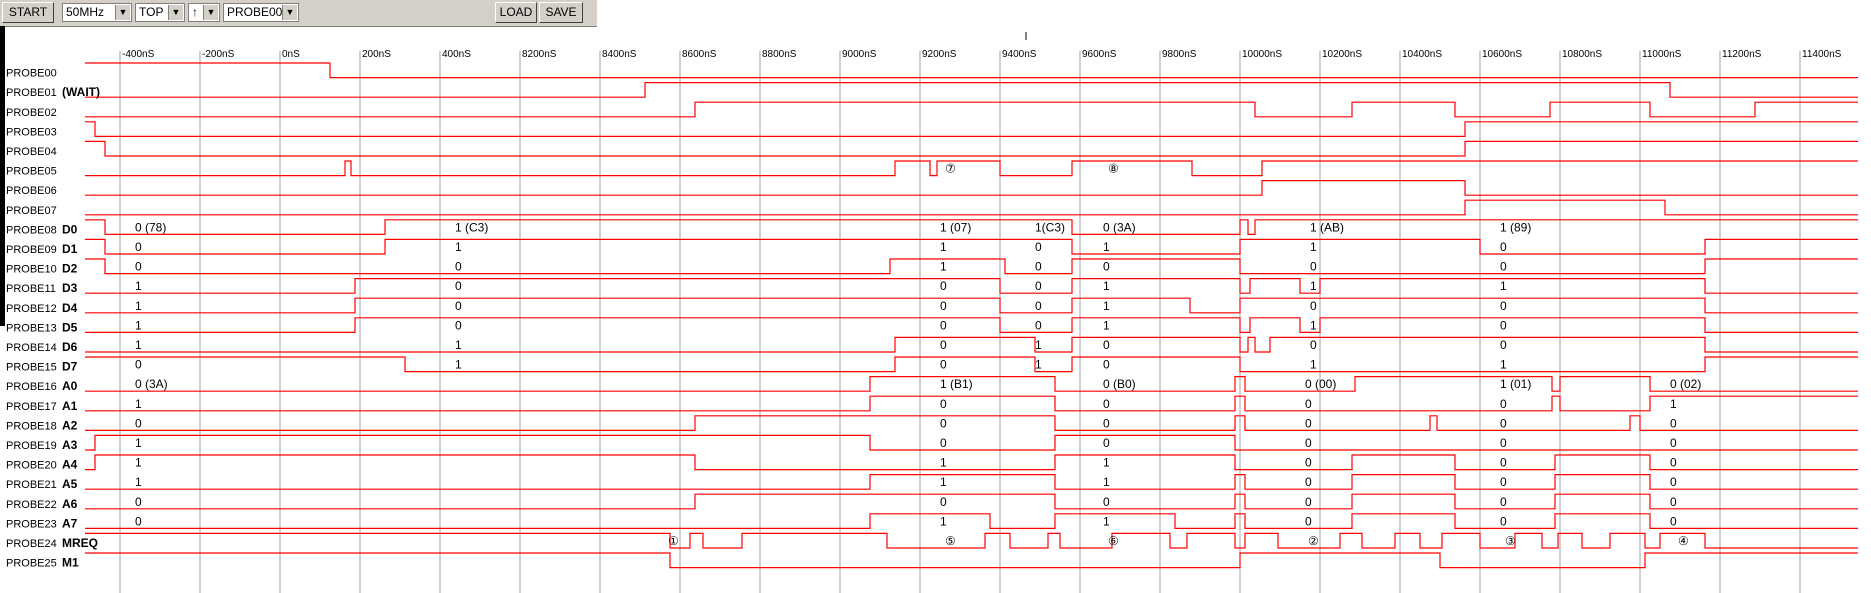 This screenshot has height=593, width=1871. What do you see at coordinates (28, 12) in the screenshot?
I see `start-button: START` at bounding box center [28, 12].